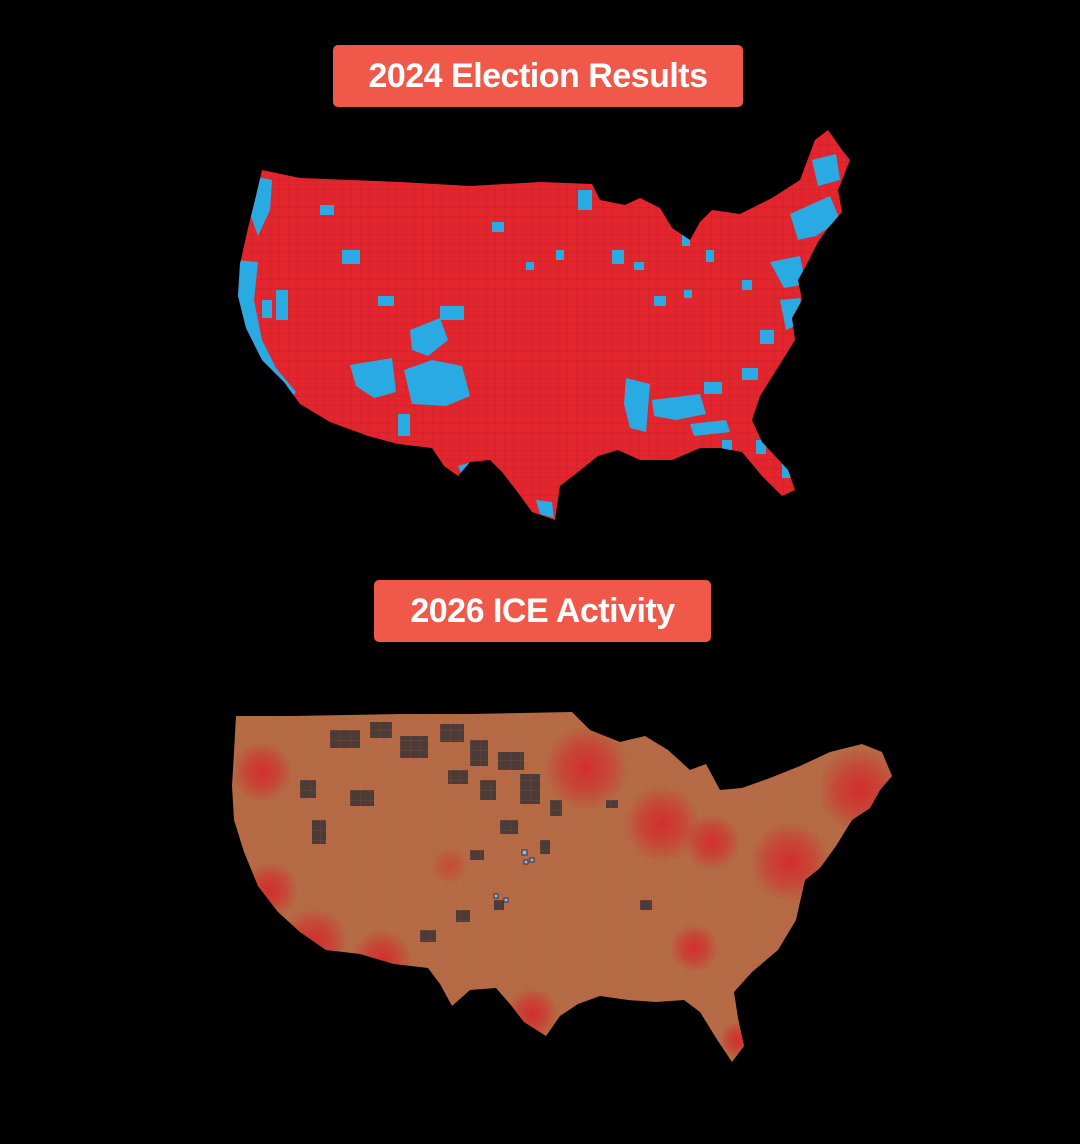 This screenshot has height=1144, width=1080. I want to click on hotspot-phoenix, so click(382, 960).